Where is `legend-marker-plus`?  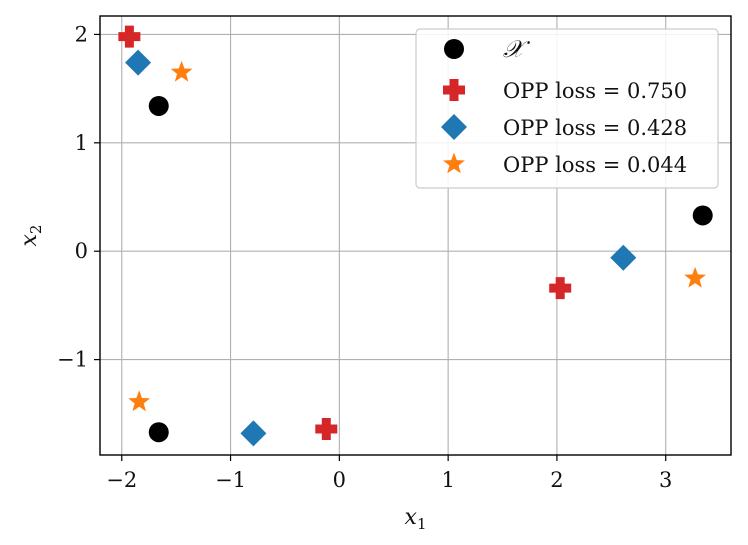 legend-marker-plus is located at coordinates (454, 90).